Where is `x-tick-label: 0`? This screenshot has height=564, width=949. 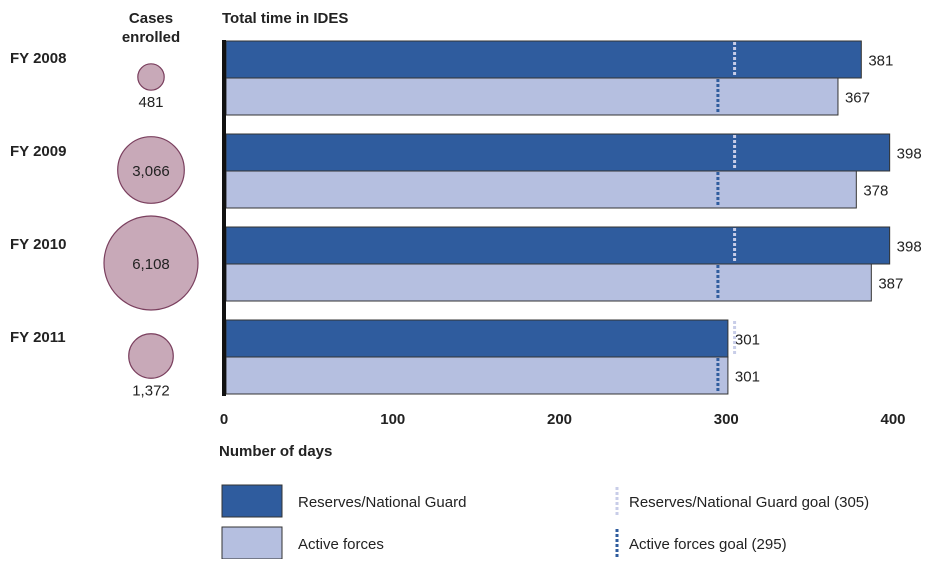 x-tick-label: 0 is located at coordinates (224, 419).